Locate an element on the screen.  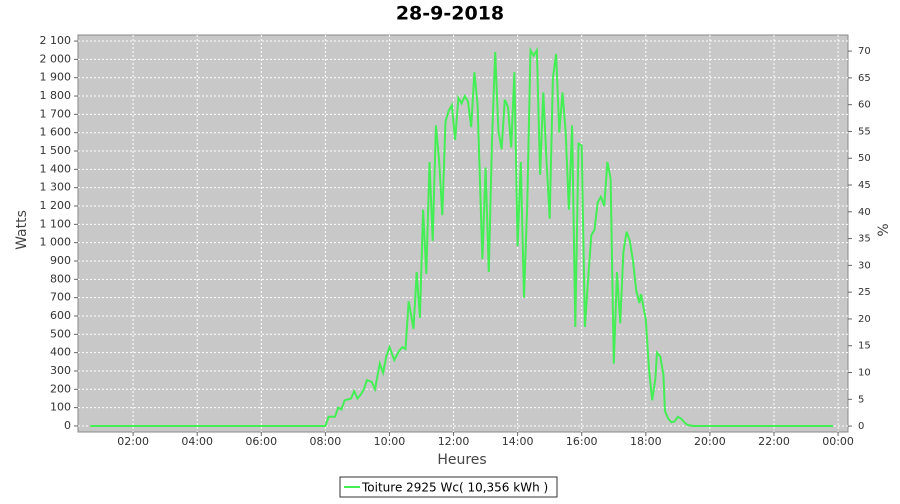
y2-tick-label: 25 is located at coordinates (864, 292).